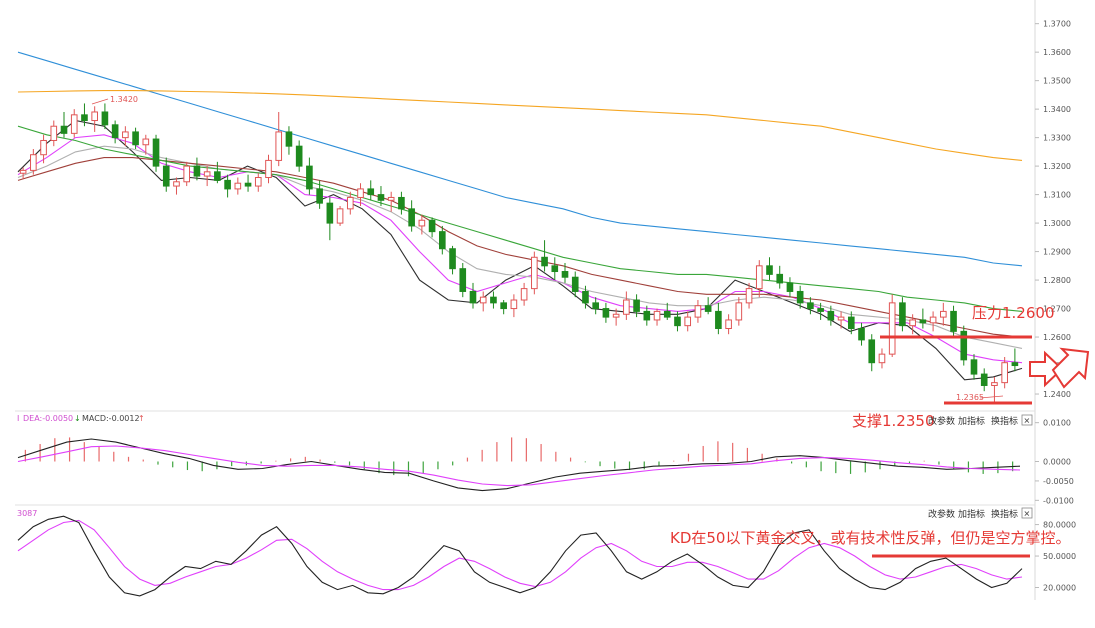 This screenshot has width=1095, height=628. What do you see at coordinates (1057, 394) in the screenshot?
I see `price-tick-label: 1.2400` at bounding box center [1057, 394].